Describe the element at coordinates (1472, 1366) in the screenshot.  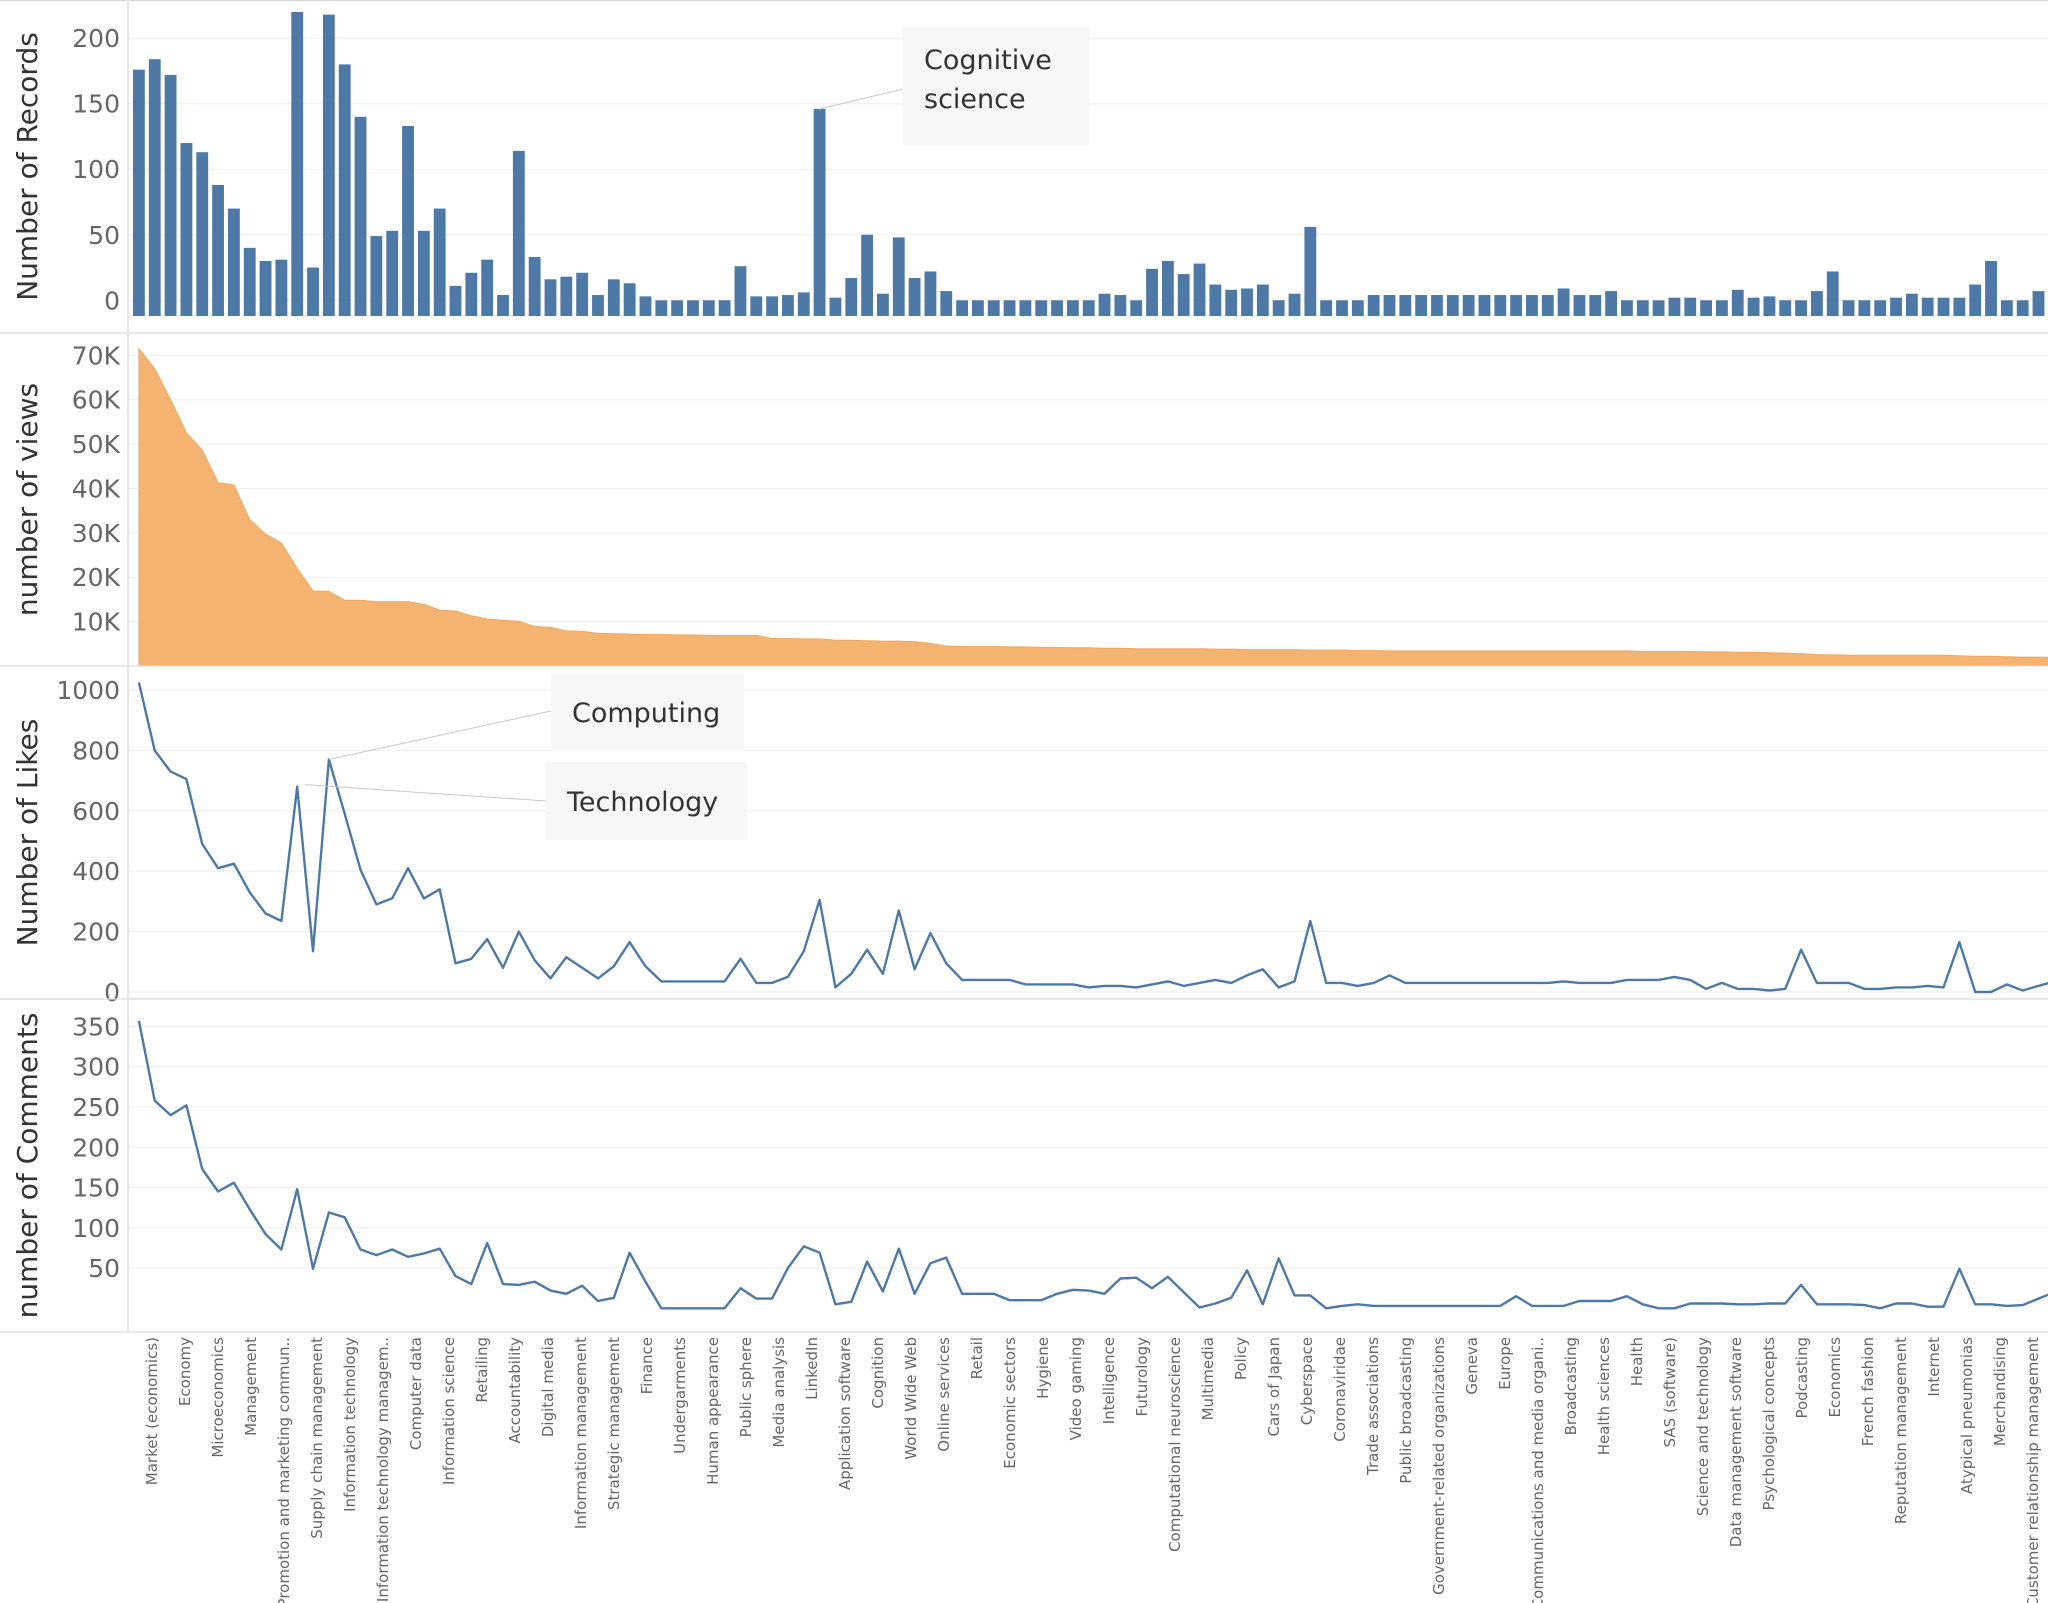
I see `x-tick-label: Geneva` at that location.